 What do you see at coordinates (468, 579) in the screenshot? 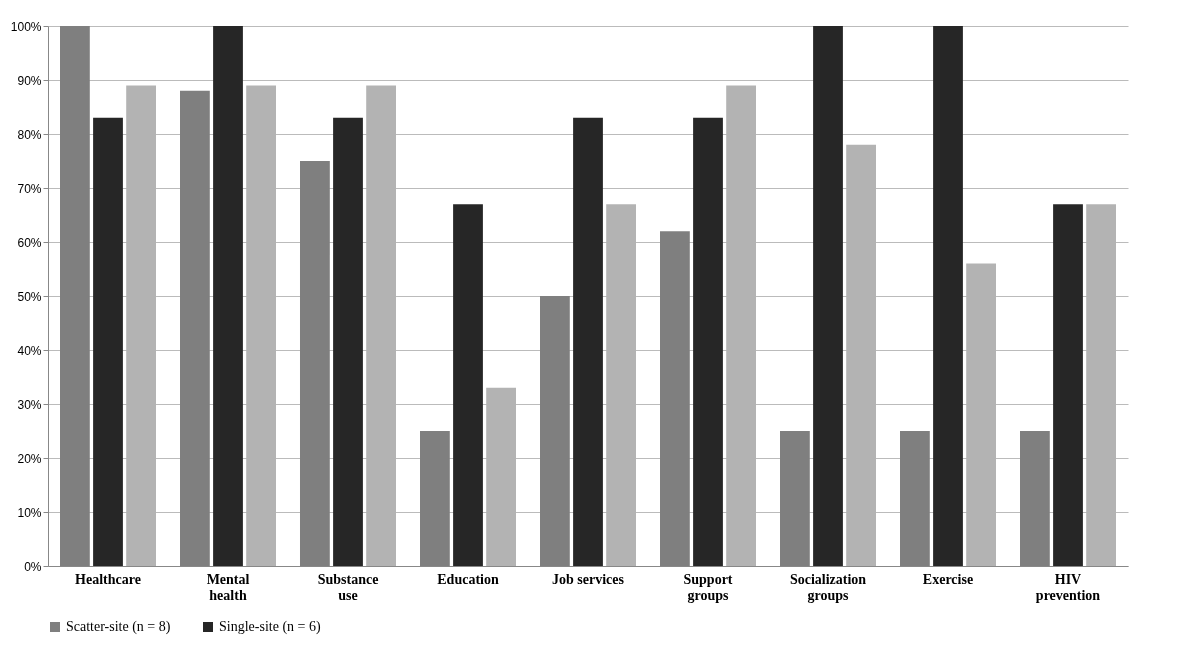
I see `x-tick-label: Education` at bounding box center [468, 579].